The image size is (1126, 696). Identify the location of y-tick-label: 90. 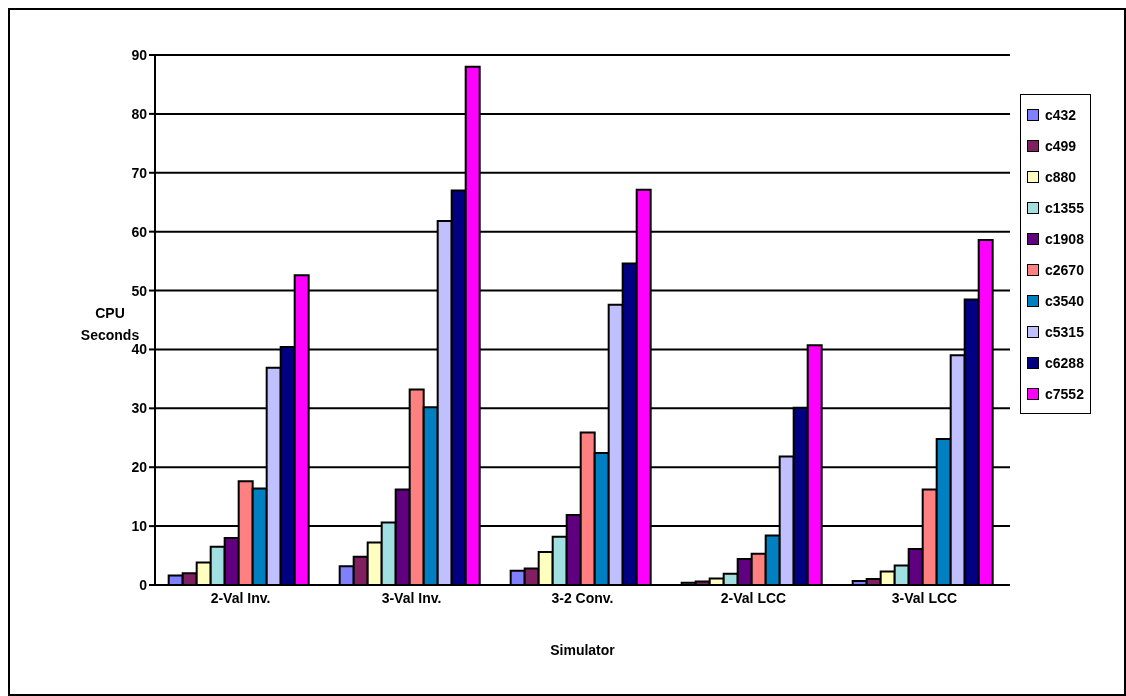
(139, 54).